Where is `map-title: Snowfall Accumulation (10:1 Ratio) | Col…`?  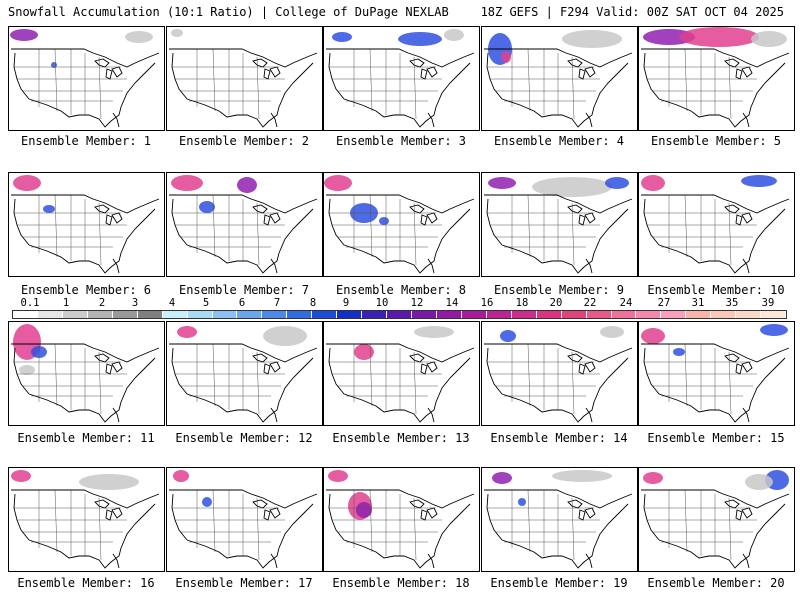 map-title: Snowfall Accumulation (10:1 Ratio) | Col… is located at coordinates (228, 12).